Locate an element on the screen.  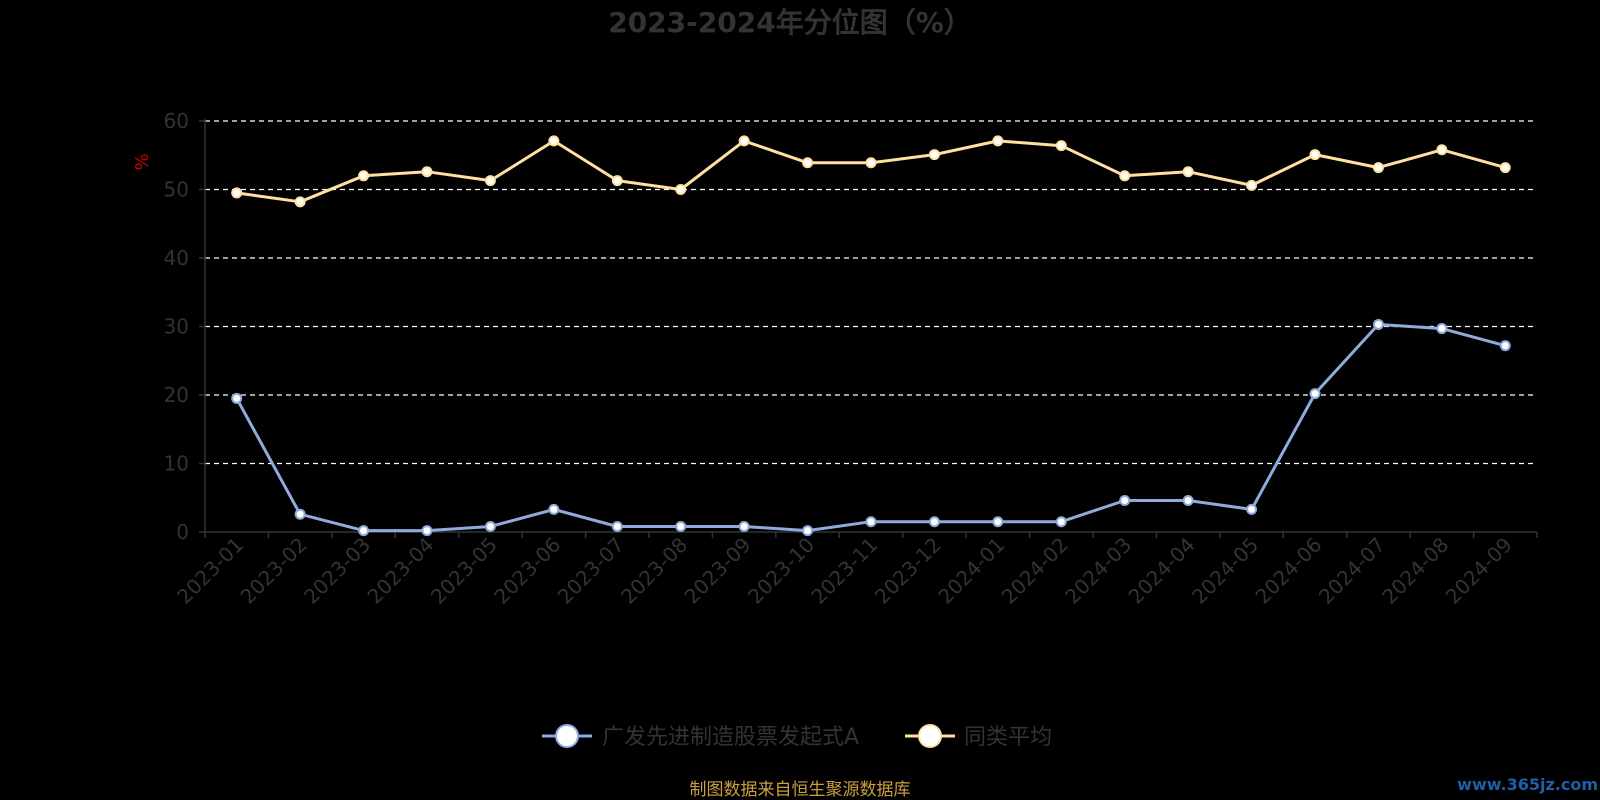
chart-title: 2023-2024年分位图（%） is located at coordinates (790, 22).